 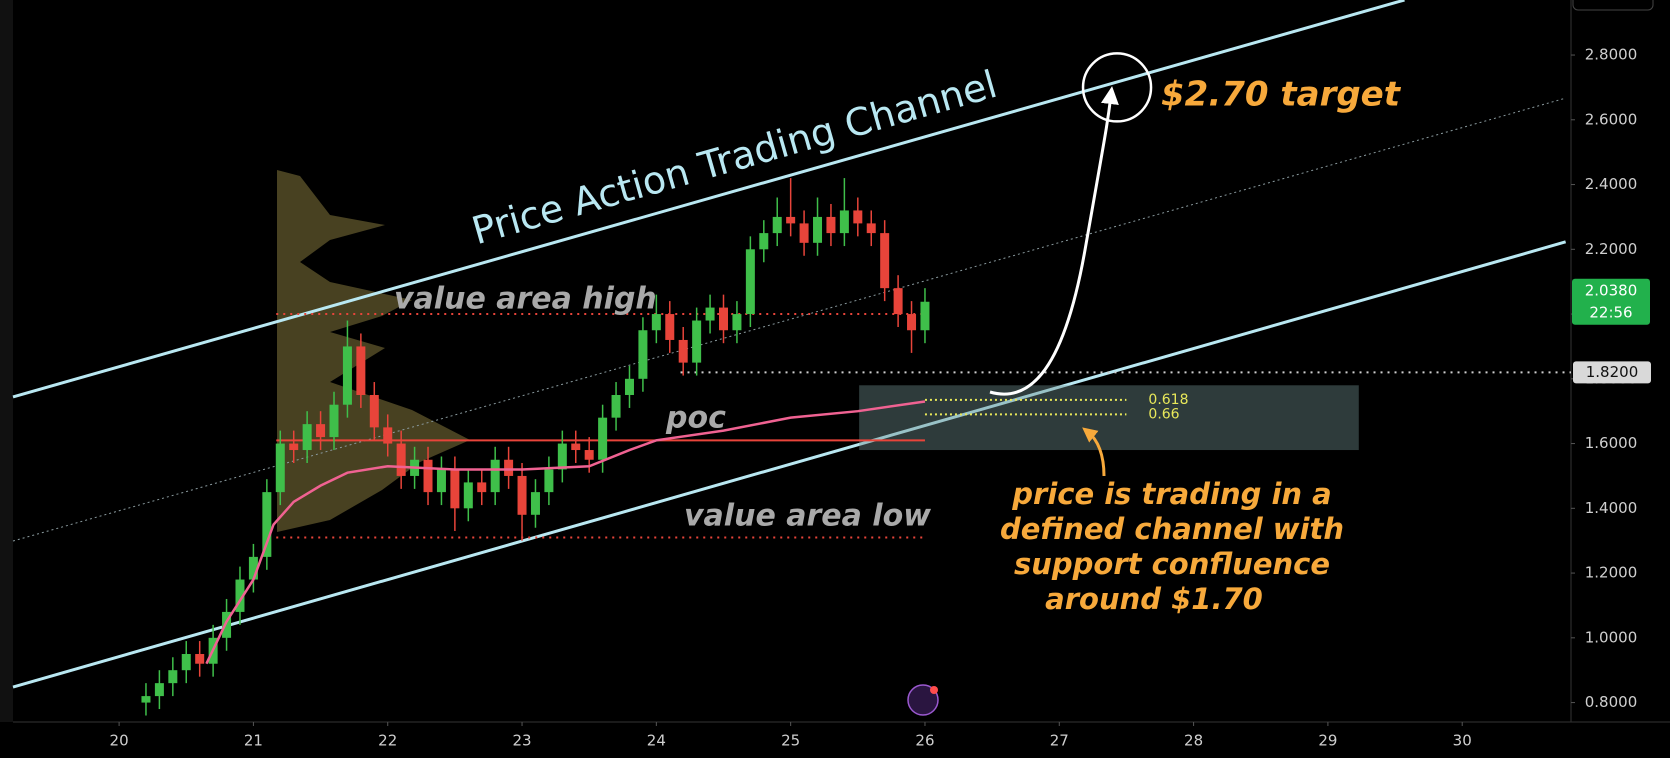 What do you see at coordinates (1611, 573) in the screenshot?
I see `y-tick-label: 1.2000` at bounding box center [1611, 573].